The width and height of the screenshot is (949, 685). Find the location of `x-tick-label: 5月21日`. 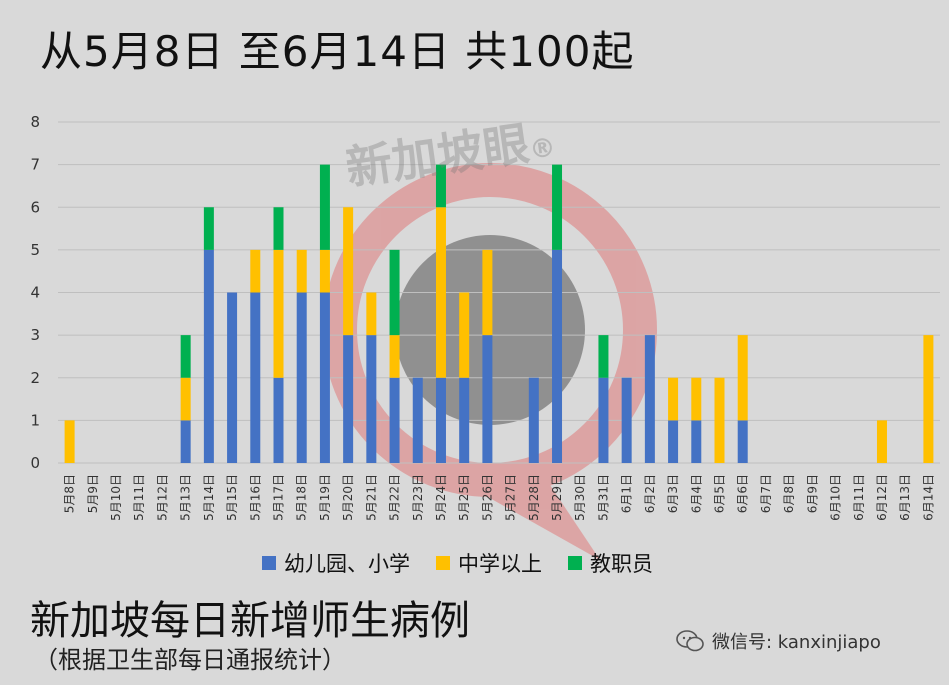

x-tick-label: 5月21日 is located at coordinates (371, 497).